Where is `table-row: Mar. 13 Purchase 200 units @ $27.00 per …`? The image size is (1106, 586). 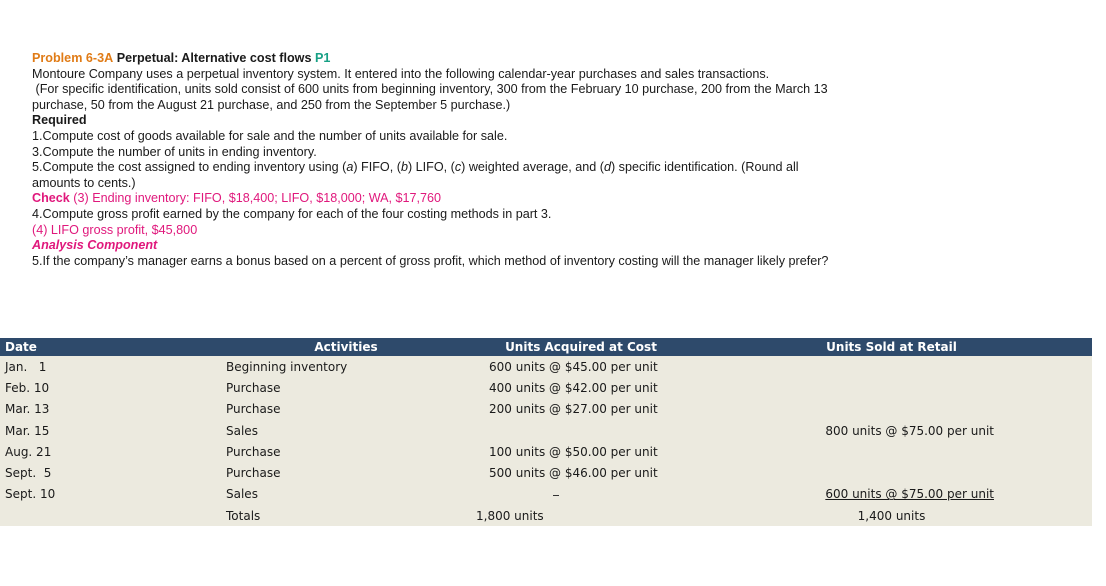 table-row: Mar. 13 Purchase 200 units @ $27.00 per … is located at coordinates (546, 409).